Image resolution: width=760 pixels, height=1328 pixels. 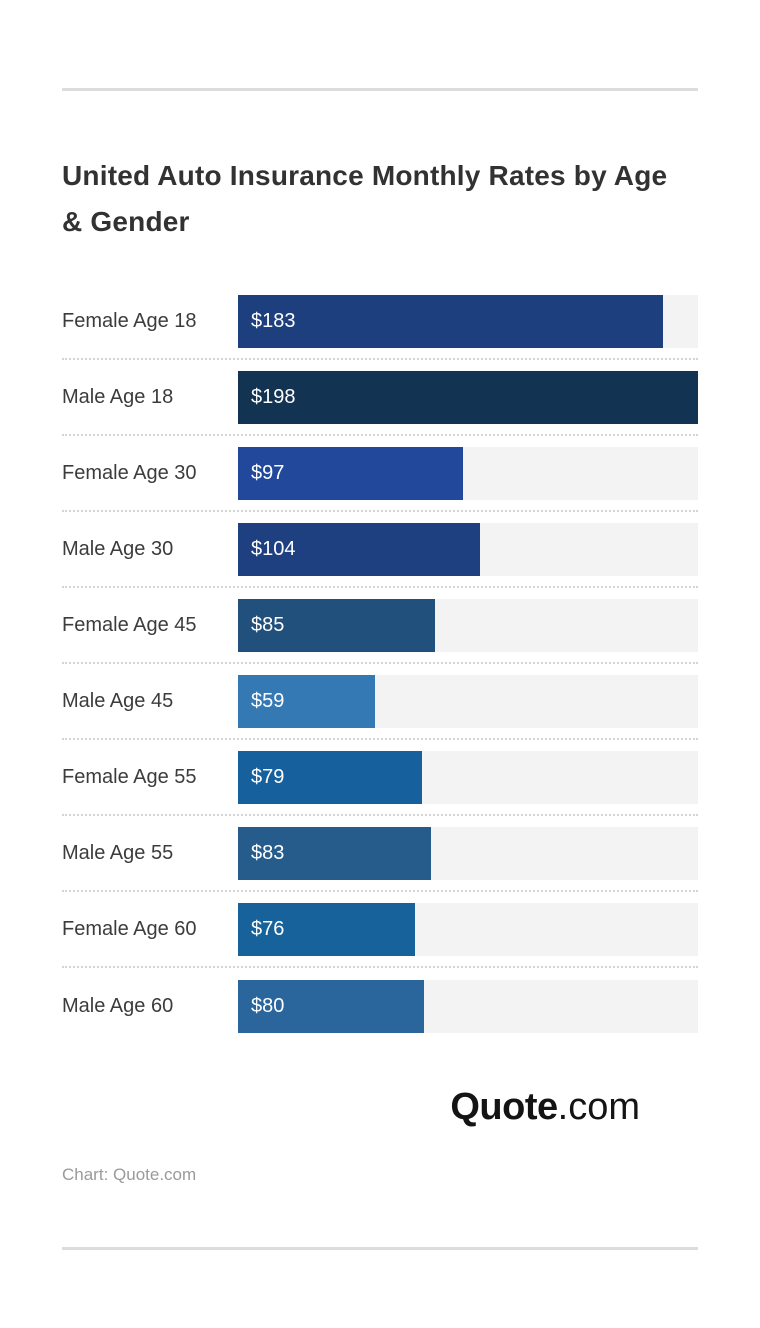 What do you see at coordinates (468, 853) in the screenshot?
I see `bar-track: $83` at bounding box center [468, 853].